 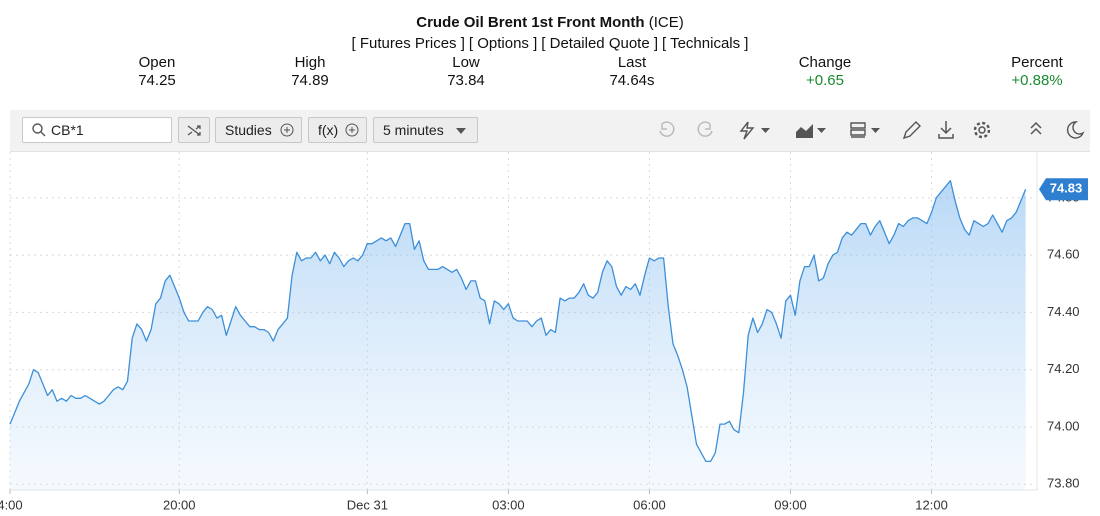 I want to click on interval-select: 5 minutes, so click(x=425, y=130).